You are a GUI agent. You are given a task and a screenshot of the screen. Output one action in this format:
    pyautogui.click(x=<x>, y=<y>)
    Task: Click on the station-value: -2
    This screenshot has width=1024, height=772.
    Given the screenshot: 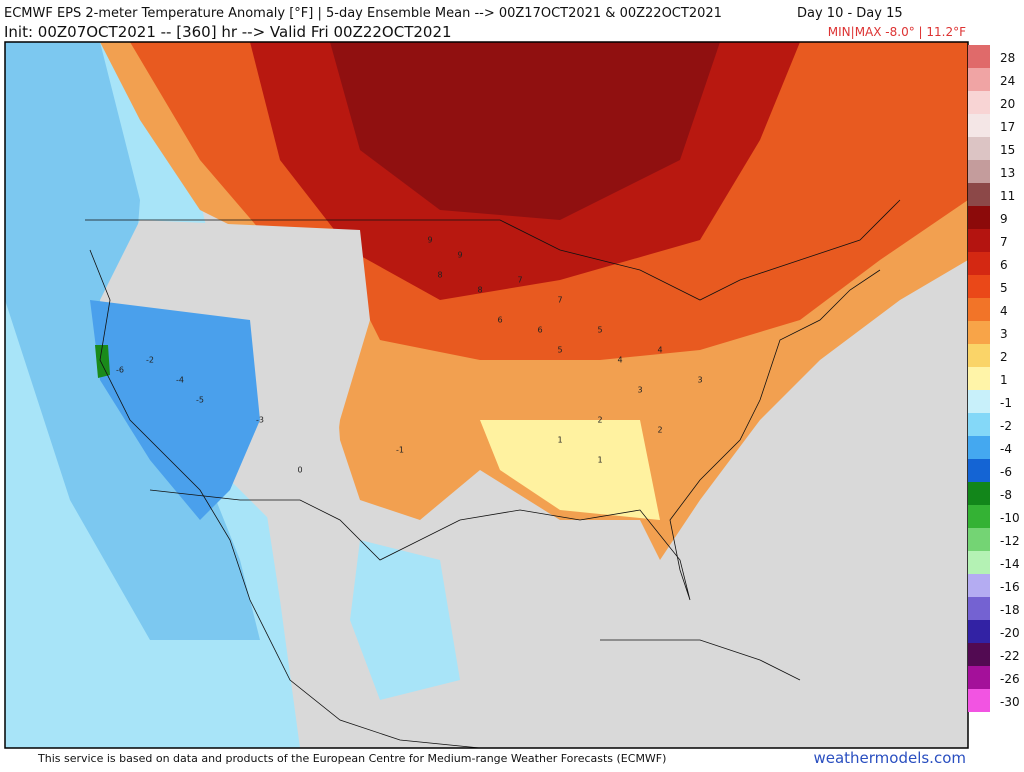 What is the action you would take?
    pyautogui.click(x=150, y=360)
    